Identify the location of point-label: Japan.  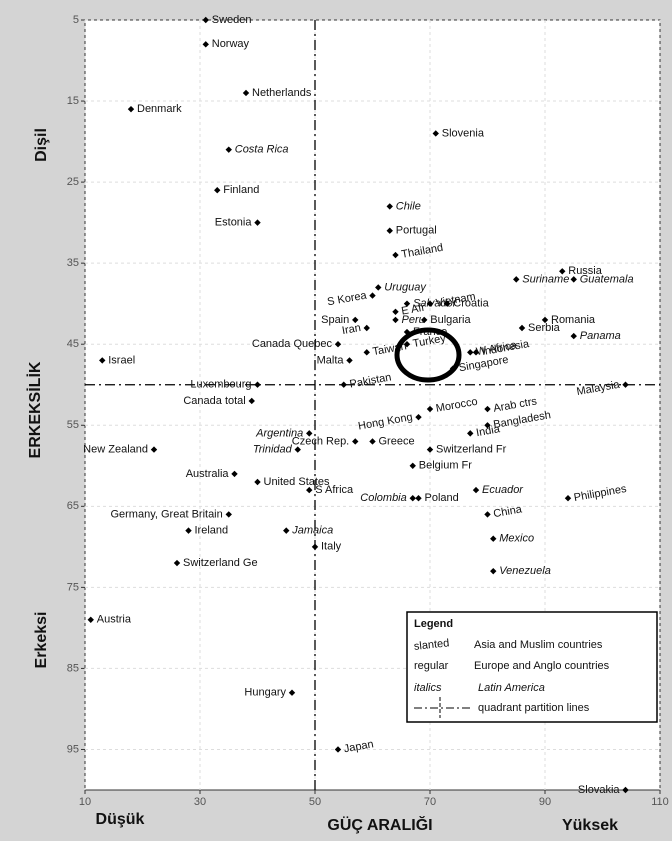
(359, 746).